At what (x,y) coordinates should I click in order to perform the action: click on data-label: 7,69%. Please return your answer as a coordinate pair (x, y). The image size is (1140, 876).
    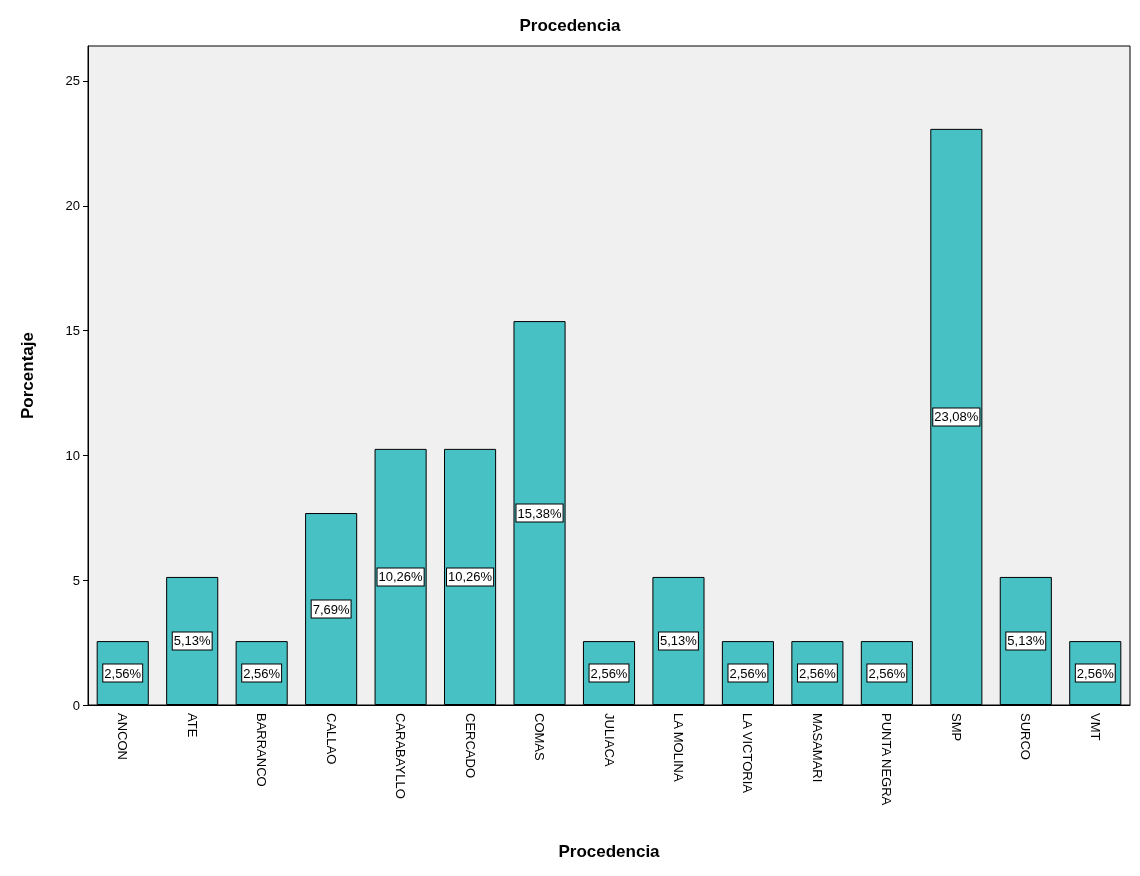
    Looking at the image, I should click on (331, 609).